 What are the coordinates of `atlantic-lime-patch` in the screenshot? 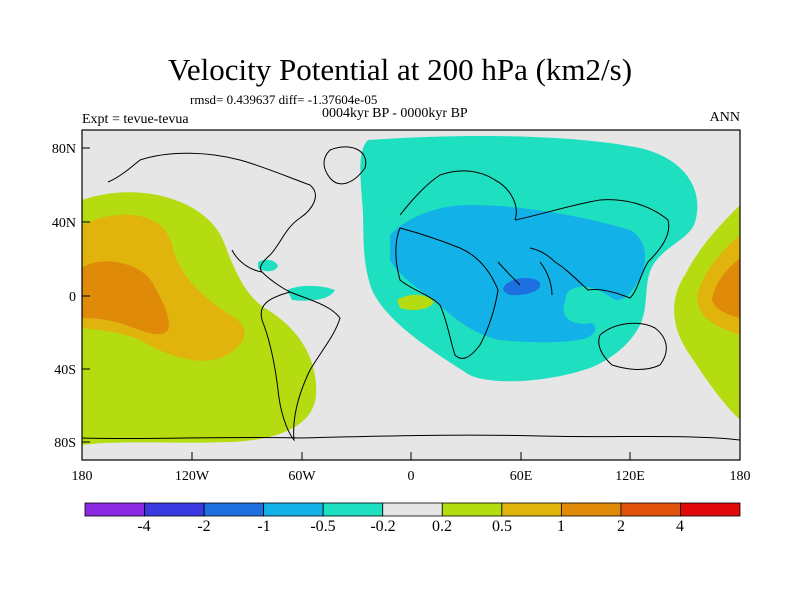 It's located at (415, 302).